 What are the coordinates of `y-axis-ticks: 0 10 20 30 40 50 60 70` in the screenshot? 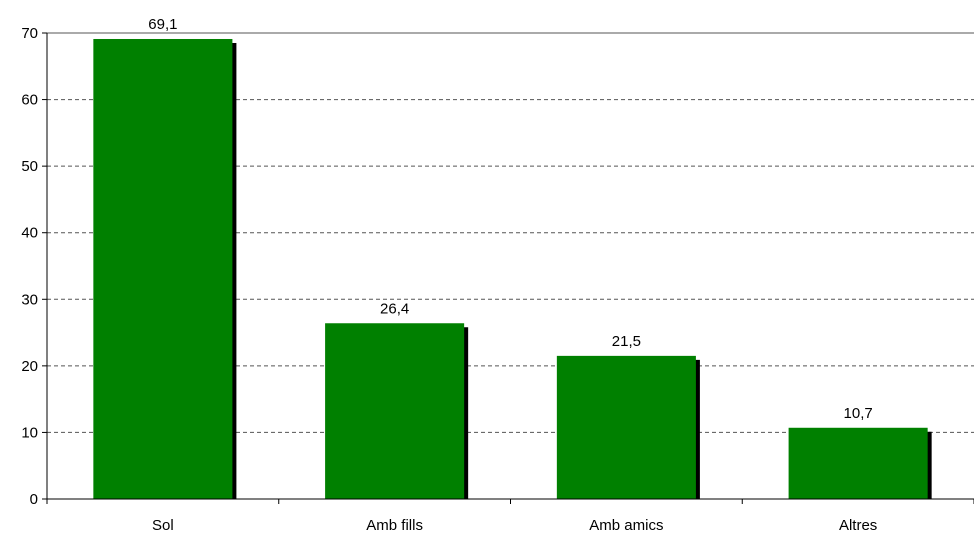 It's located at (34, 266).